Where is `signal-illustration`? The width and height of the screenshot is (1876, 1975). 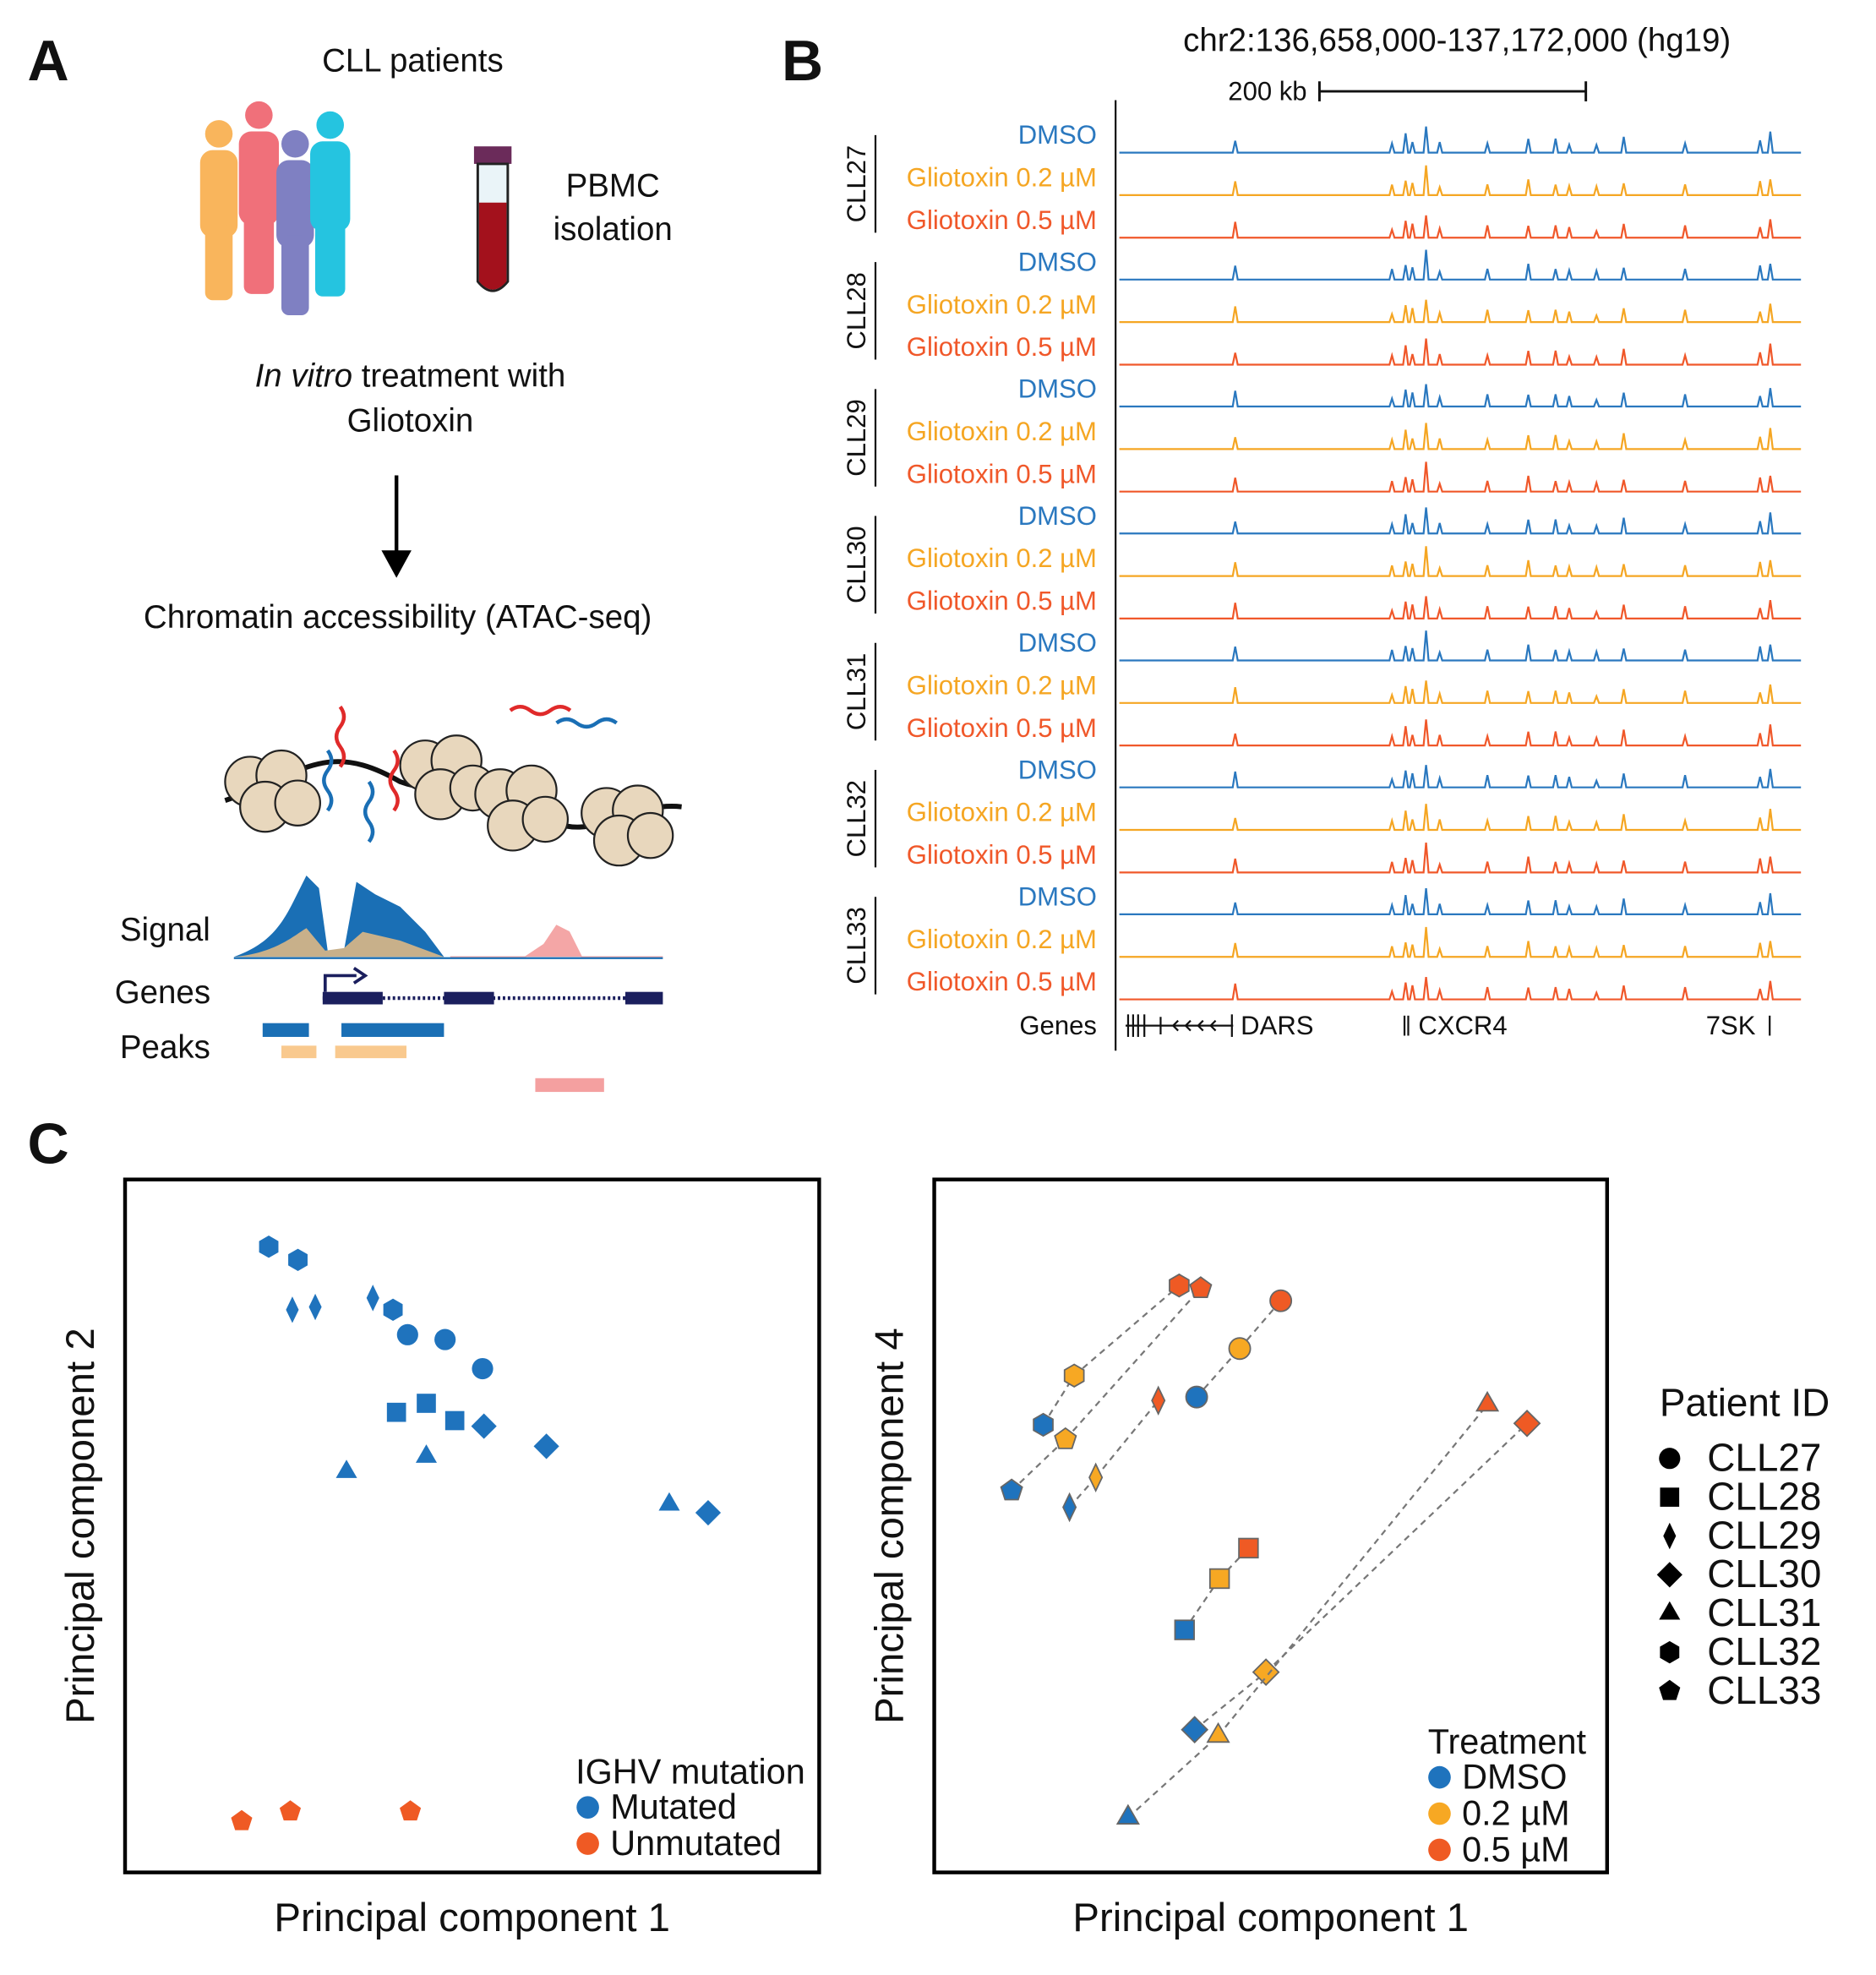 signal-illustration is located at coordinates (448, 917).